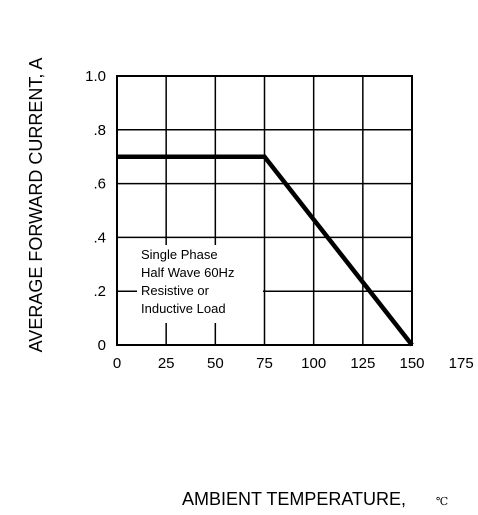 The width and height of the screenshot is (478, 515). What do you see at coordinates (99, 130) in the screenshot?
I see `y-tick-label: .8` at bounding box center [99, 130].